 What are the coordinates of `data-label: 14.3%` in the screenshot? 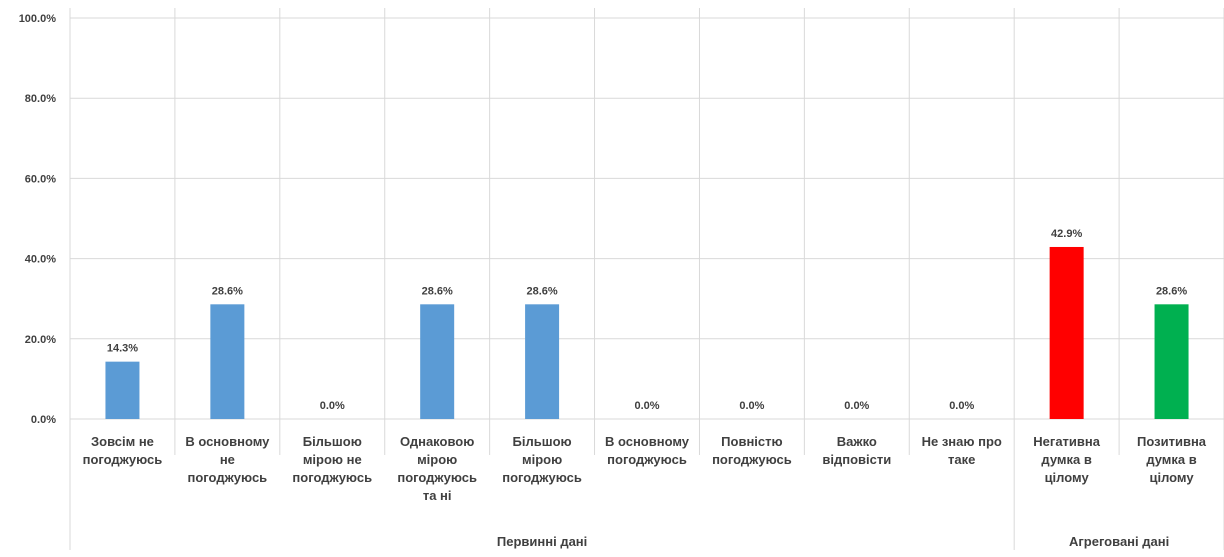 It's located at (122, 349).